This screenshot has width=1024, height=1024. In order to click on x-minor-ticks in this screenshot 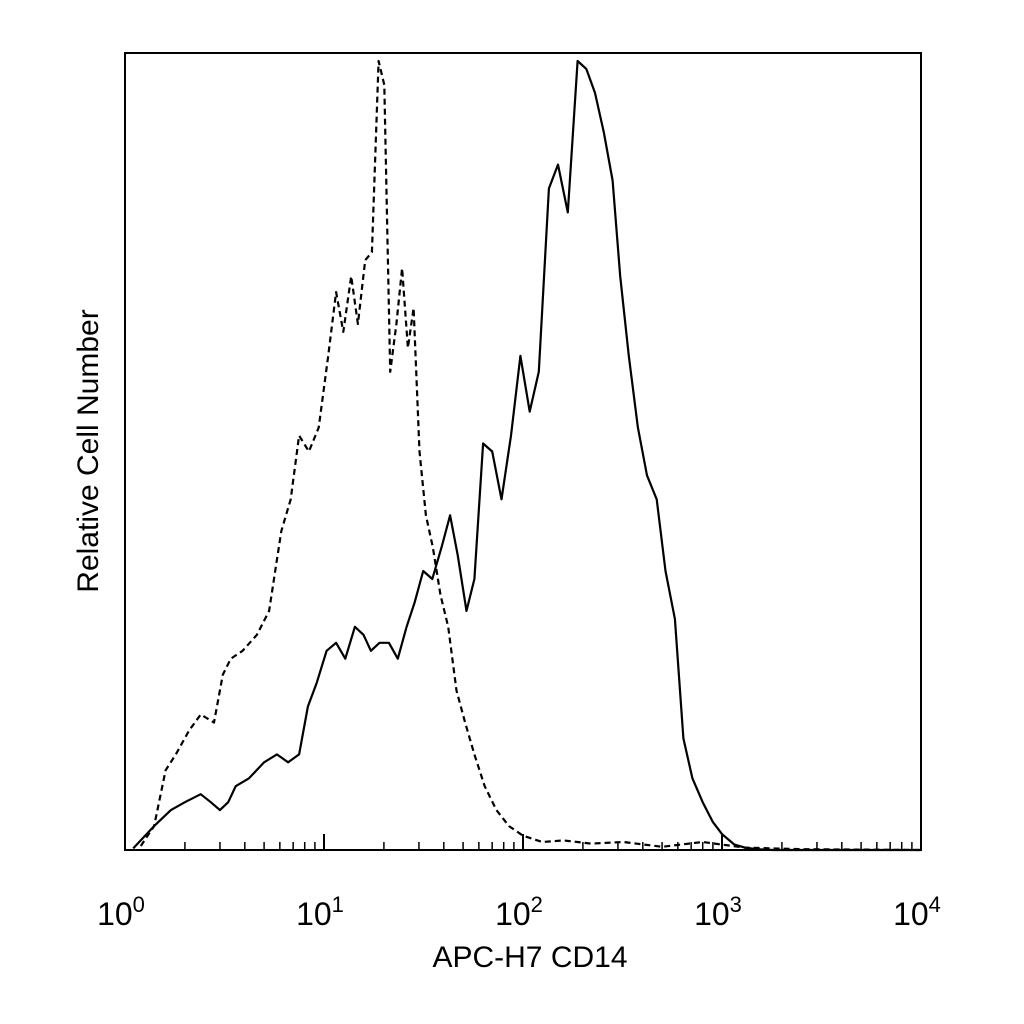, I will do `click(548, 846)`.